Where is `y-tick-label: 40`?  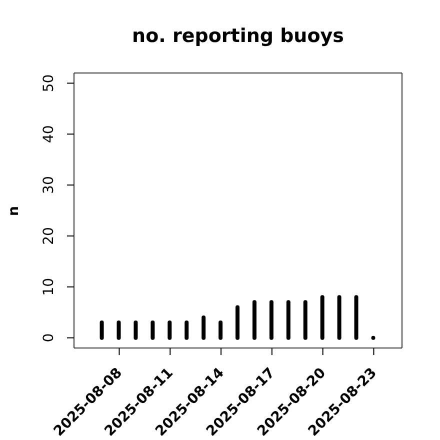
y-tick-label: 40 is located at coordinates (49, 134).